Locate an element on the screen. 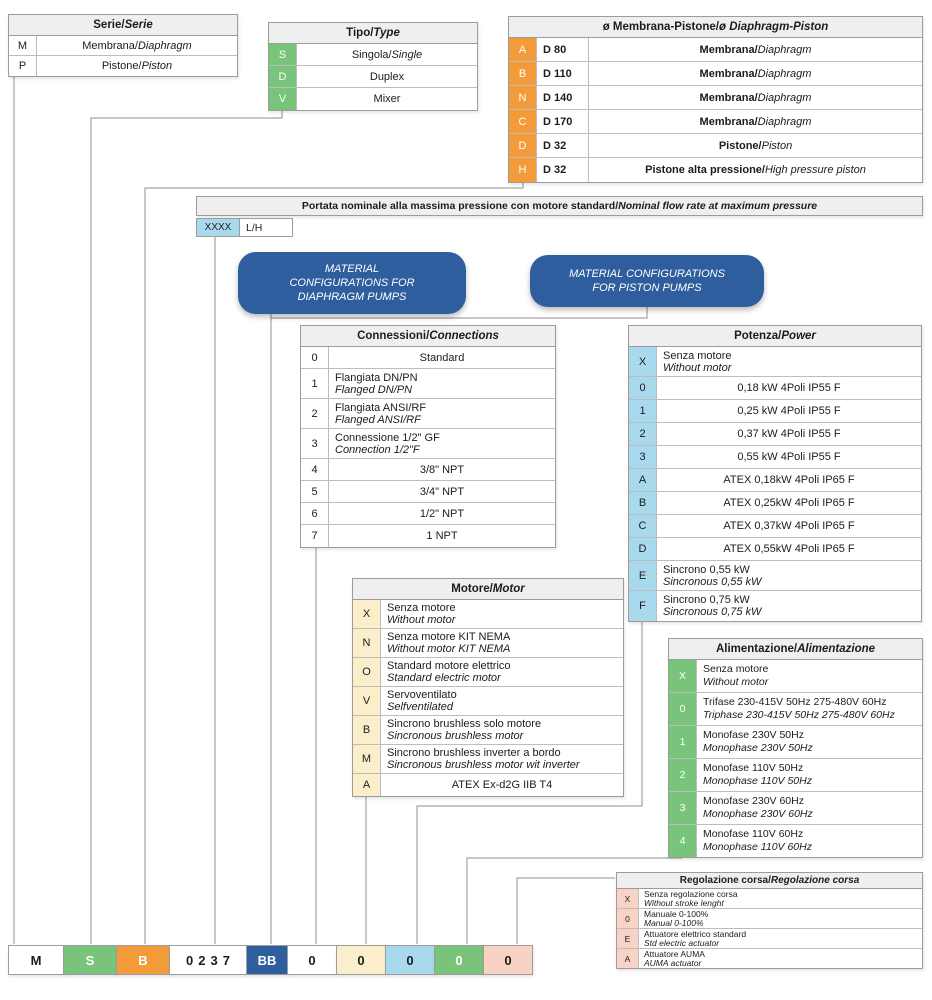 The width and height of the screenshot is (932, 1000). potenza-label: Senza motore Without motor is located at coordinates (789, 361).